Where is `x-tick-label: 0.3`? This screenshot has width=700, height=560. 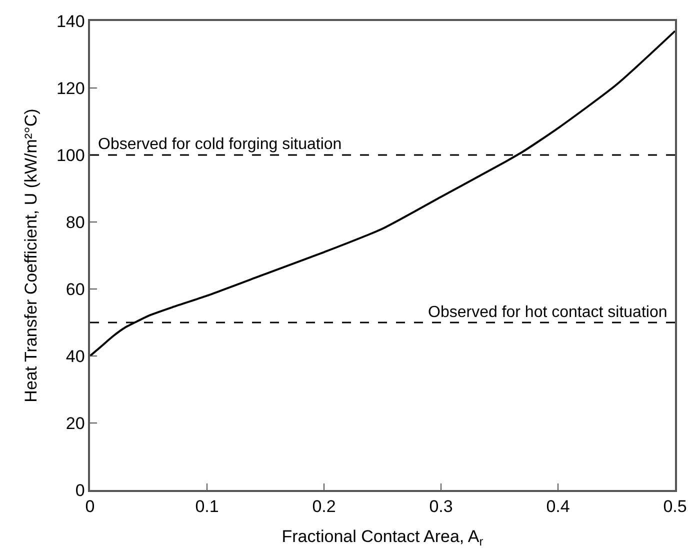
x-tick-label: 0.3 is located at coordinates (441, 506).